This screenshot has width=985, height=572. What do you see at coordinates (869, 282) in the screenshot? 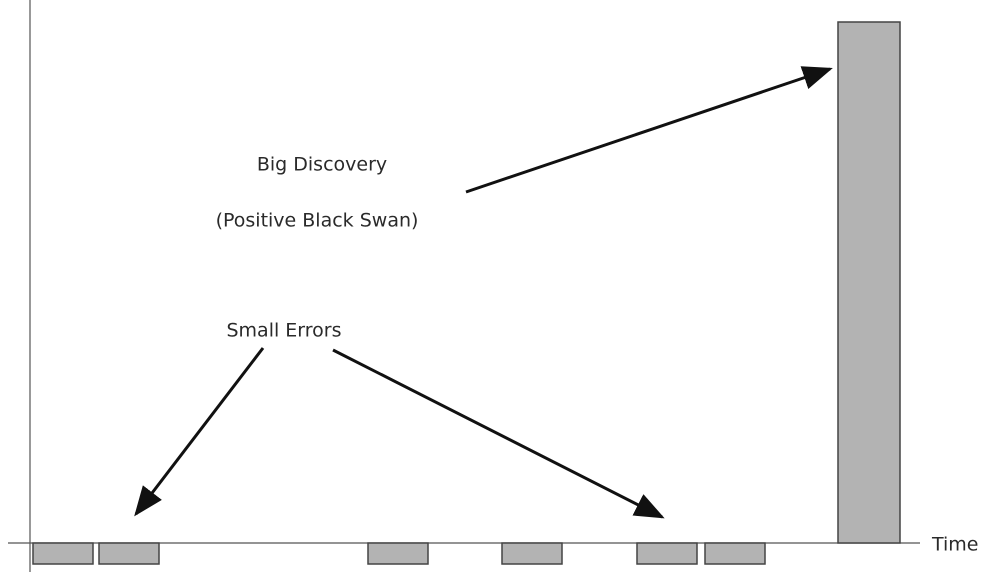
I see `big-discovery-bar` at bounding box center [869, 282].